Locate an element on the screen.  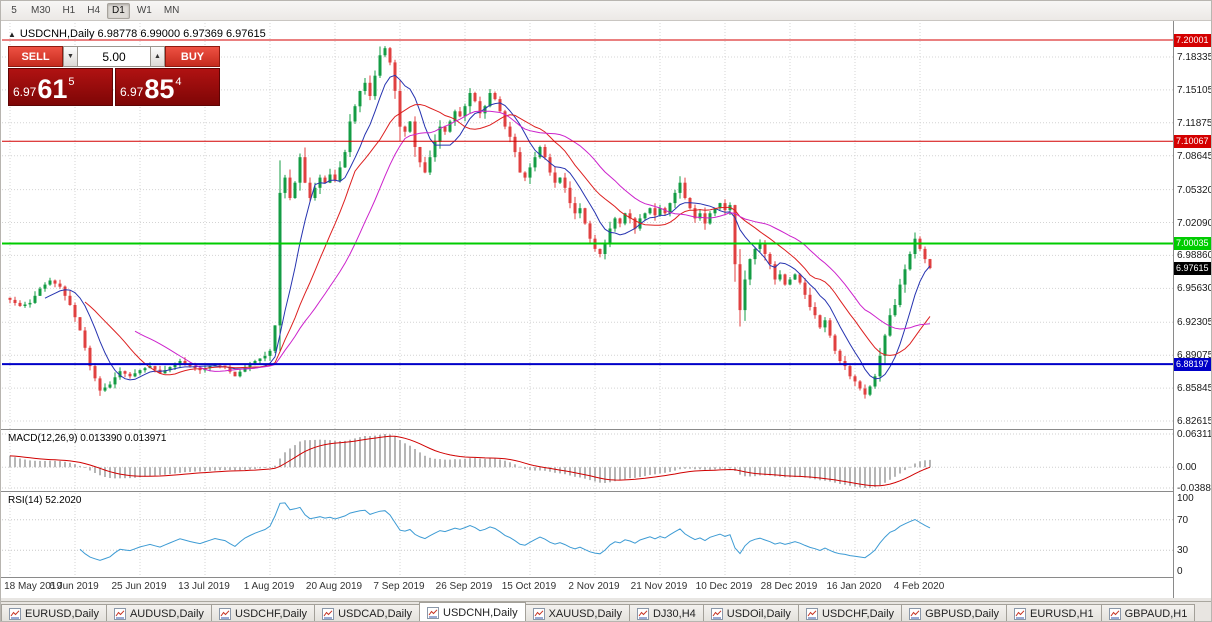
period-button-m30: M30 is located at coordinates (41, 10).